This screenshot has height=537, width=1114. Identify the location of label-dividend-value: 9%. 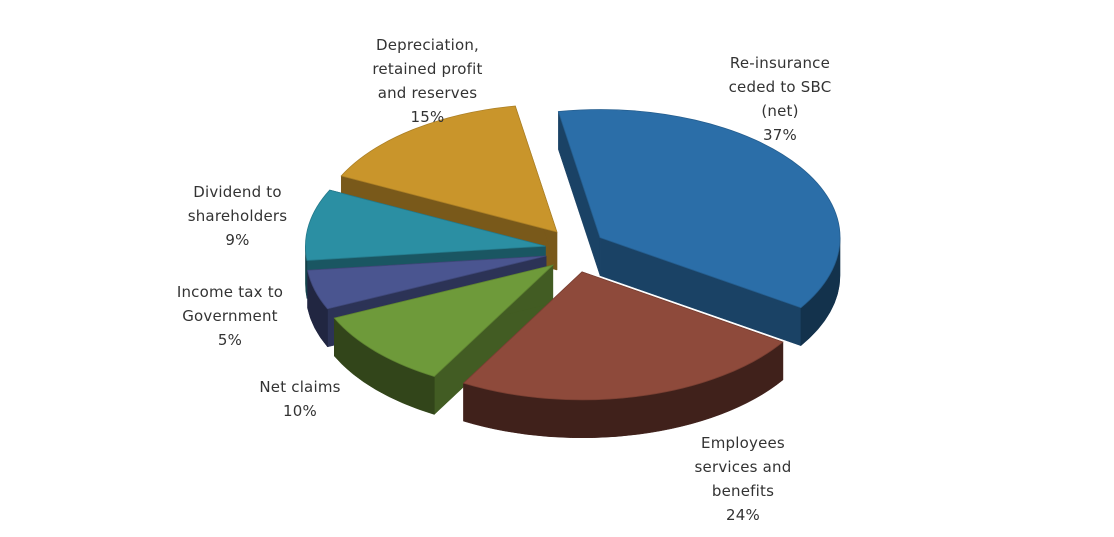
(237, 240).